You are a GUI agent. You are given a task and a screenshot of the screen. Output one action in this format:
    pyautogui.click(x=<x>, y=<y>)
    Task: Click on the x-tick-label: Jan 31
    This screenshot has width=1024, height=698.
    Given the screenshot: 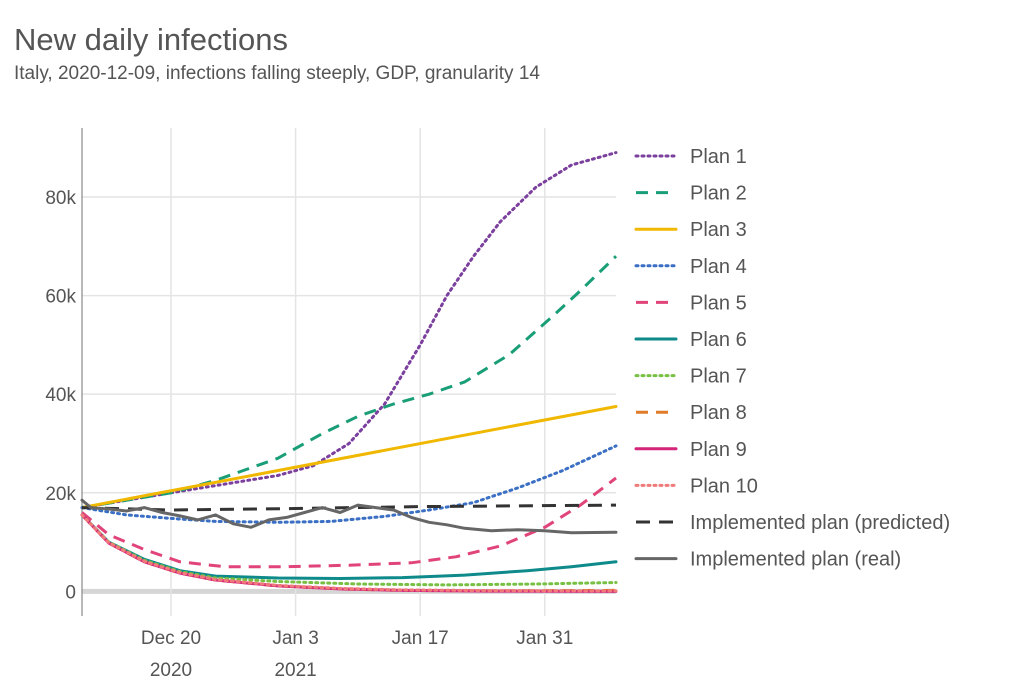 What is the action you would take?
    pyautogui.click(x=544, y=638)
    